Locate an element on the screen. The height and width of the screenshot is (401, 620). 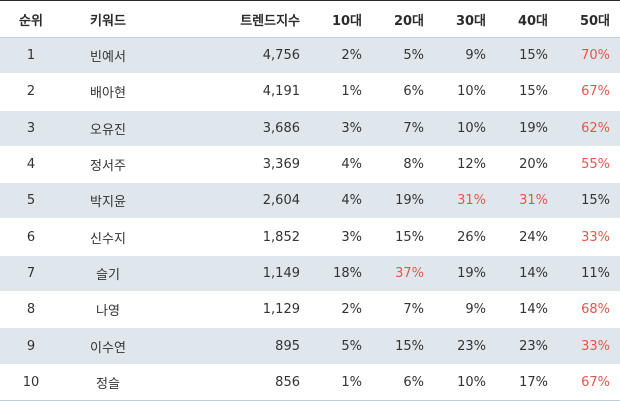
cell-trend-index: 4,756 is located at coordinates (281, 56).